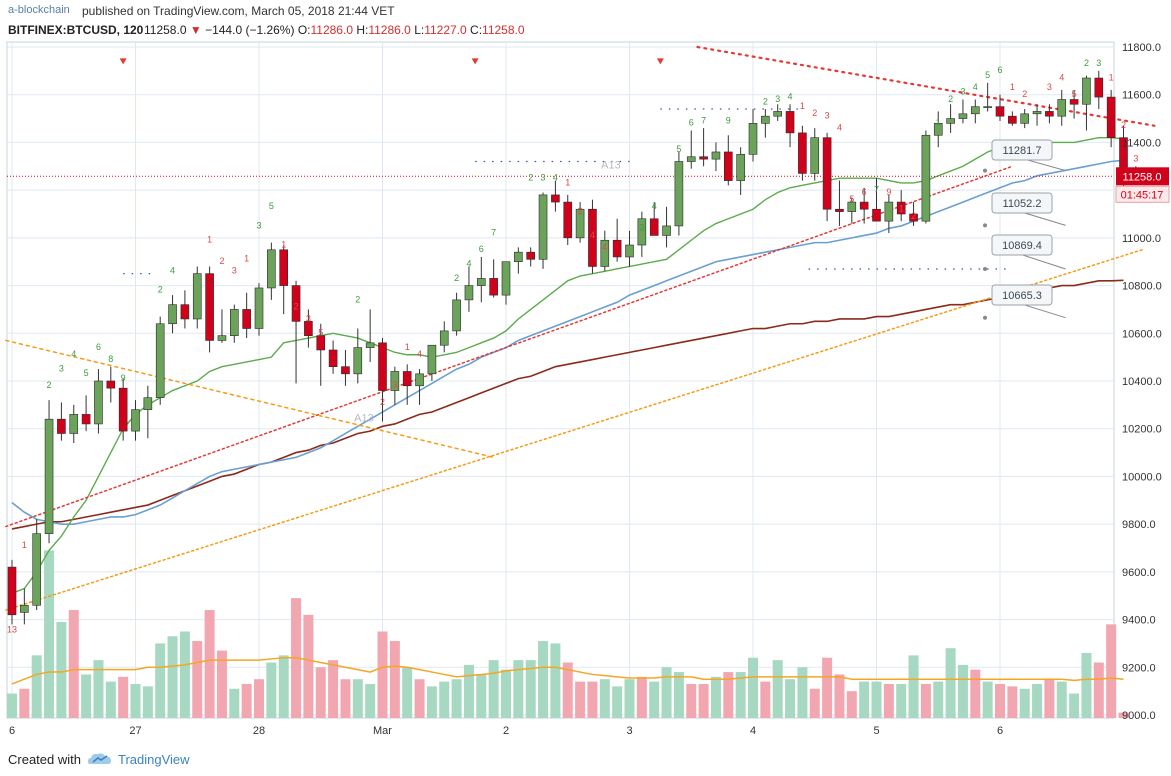 Image resolution: width=1171 pixels, height=776 pixels. Describe the element at coordinates (364, 419) in the screenshot. I see `faint-label: A13` at that location.